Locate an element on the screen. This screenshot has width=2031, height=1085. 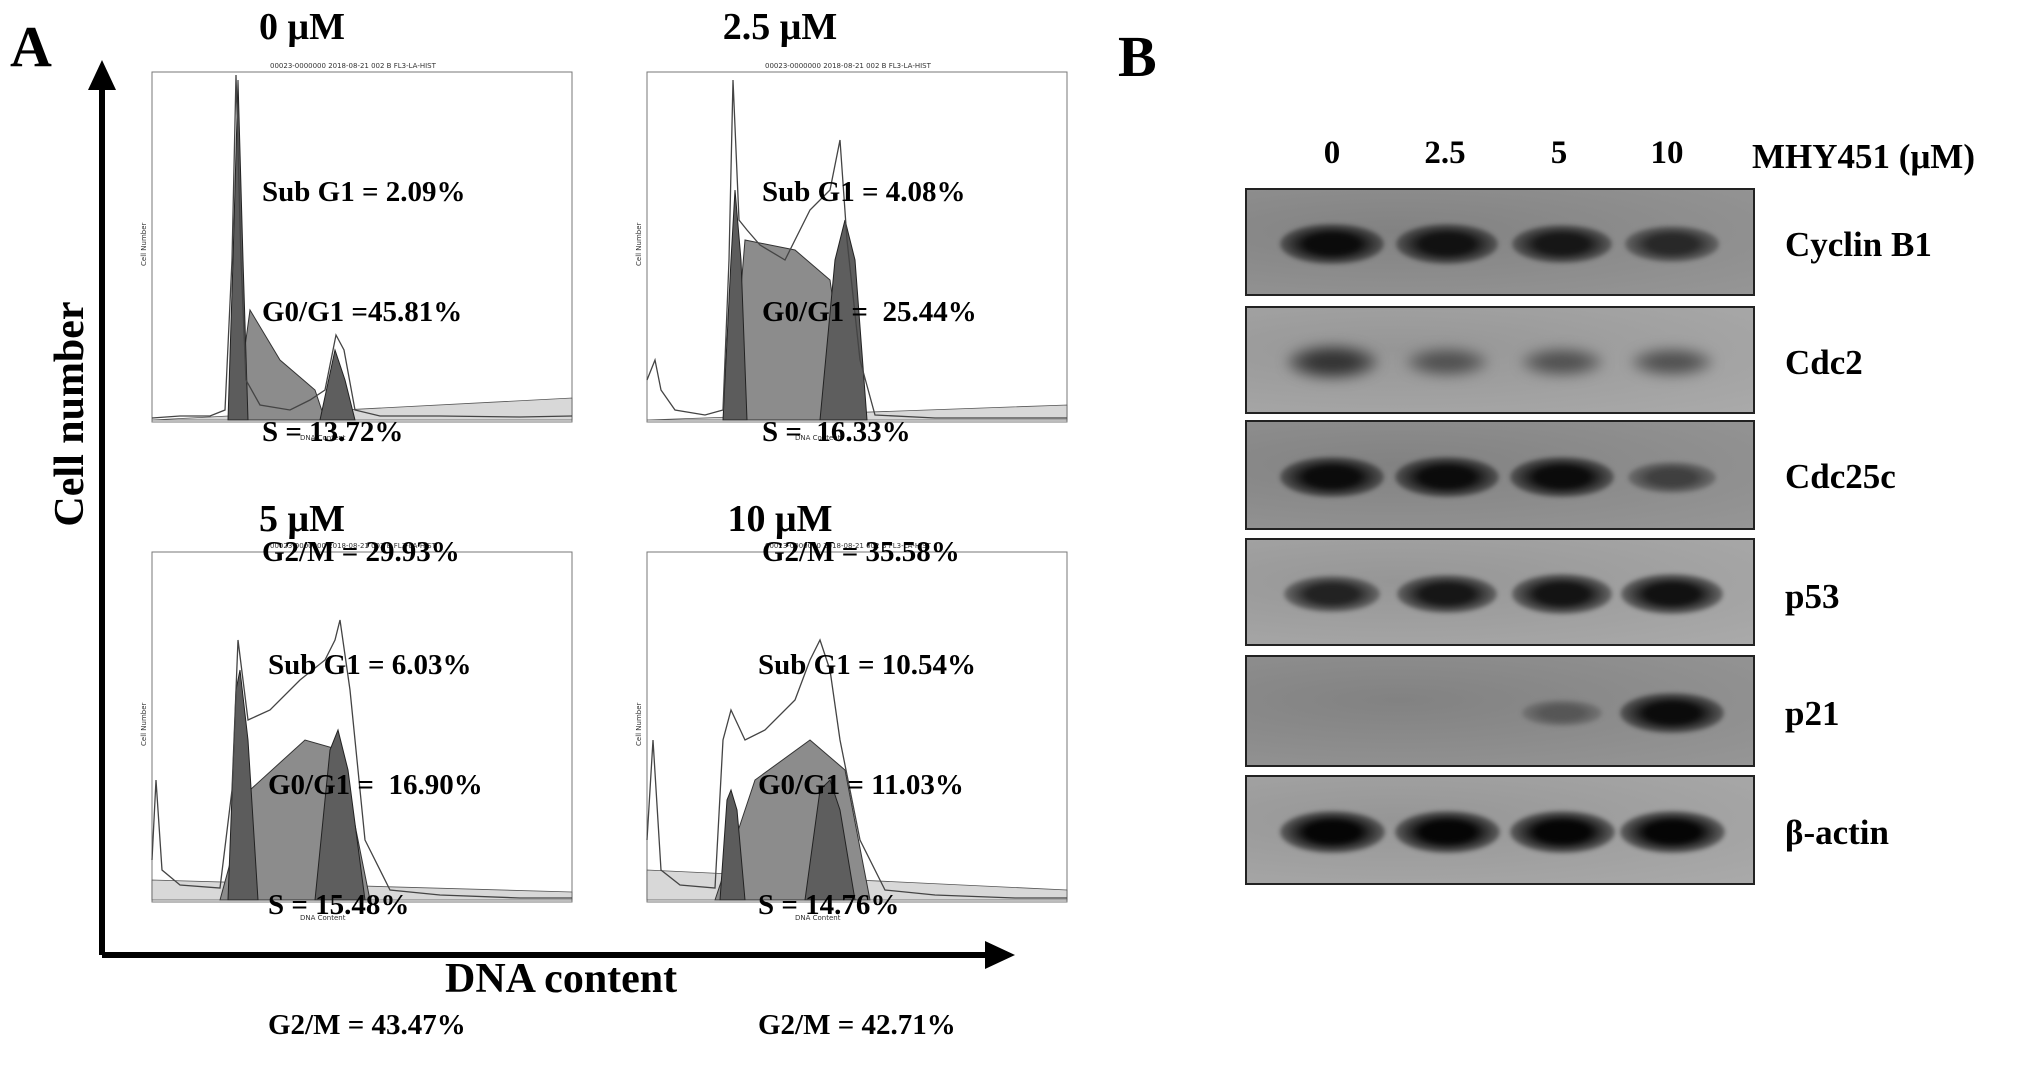
stat-s: S = 13.72% is located at coordinates (333, 432).